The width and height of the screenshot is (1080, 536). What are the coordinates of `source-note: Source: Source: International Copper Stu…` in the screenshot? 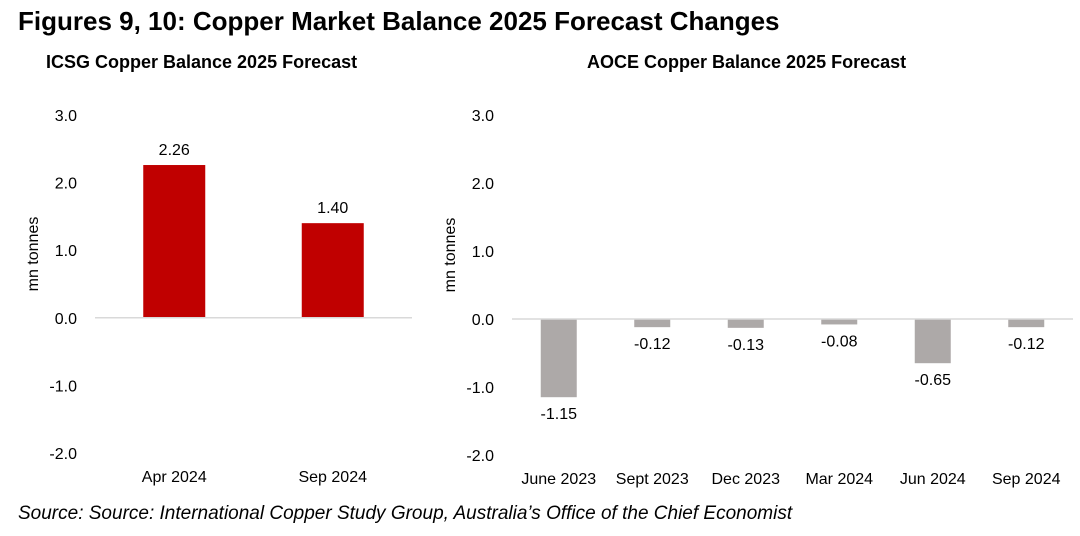 It's located at (405, 513).